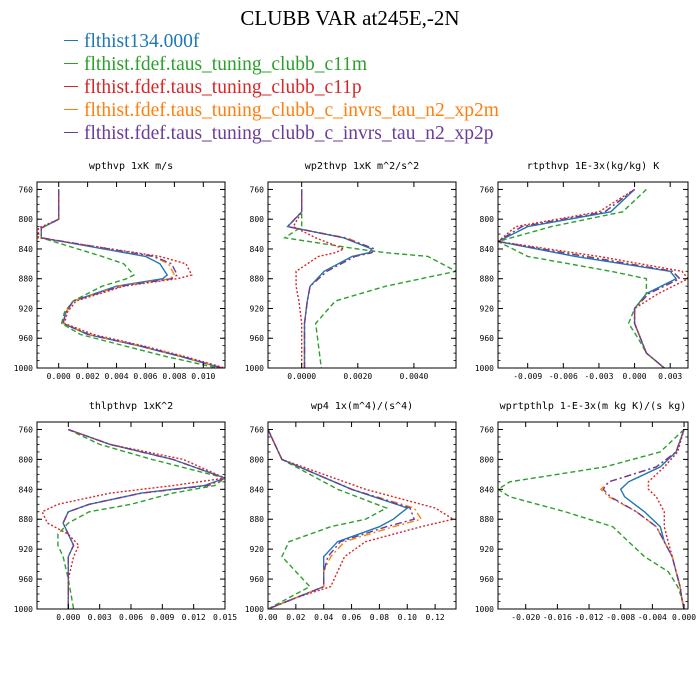 The image size is (700, 700). I want to click on legend-item: flthist.fdef.taus_tuning_clubb_c11m, so click(281, 64).